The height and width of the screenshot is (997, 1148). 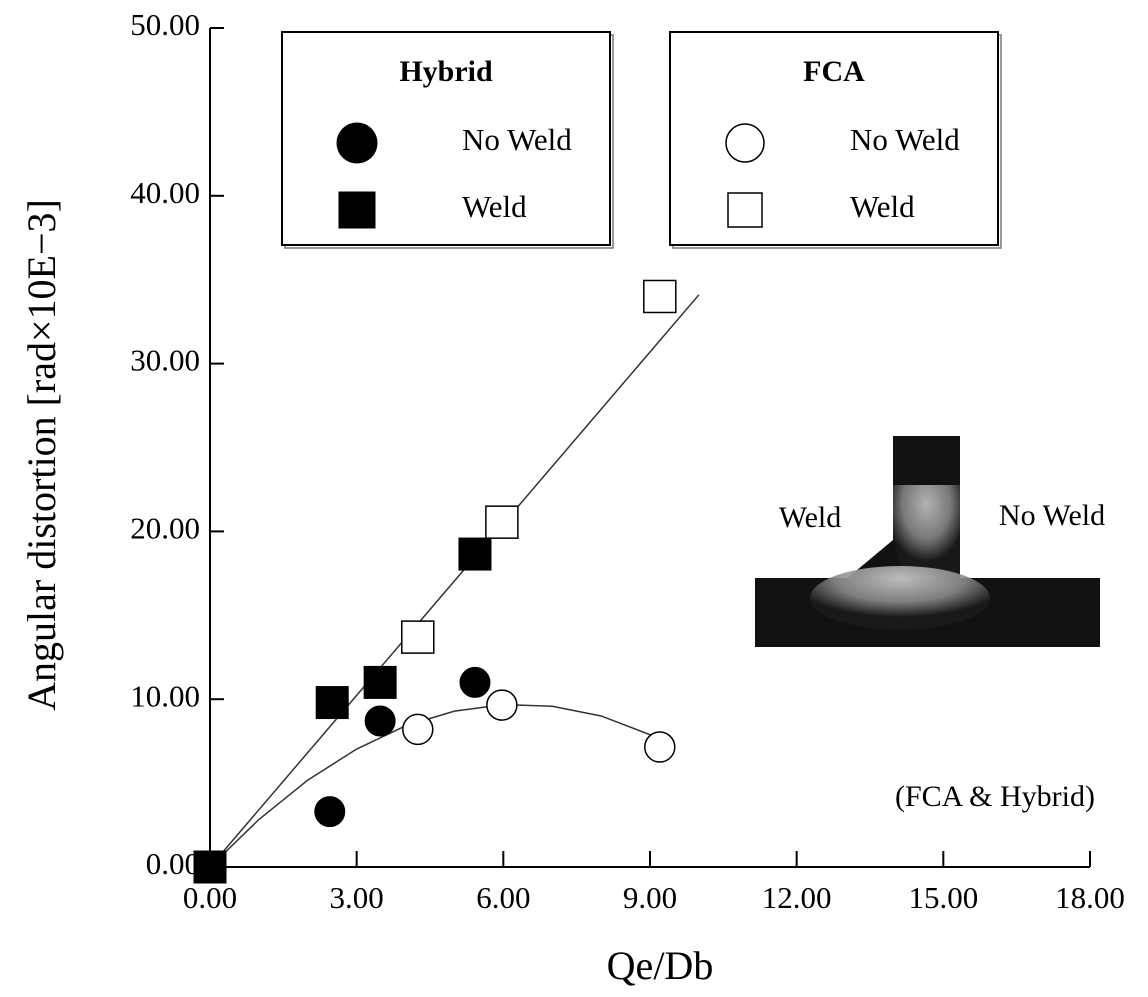 I want to click on y-tick-label: 20.00, so click(x=165, y=528).